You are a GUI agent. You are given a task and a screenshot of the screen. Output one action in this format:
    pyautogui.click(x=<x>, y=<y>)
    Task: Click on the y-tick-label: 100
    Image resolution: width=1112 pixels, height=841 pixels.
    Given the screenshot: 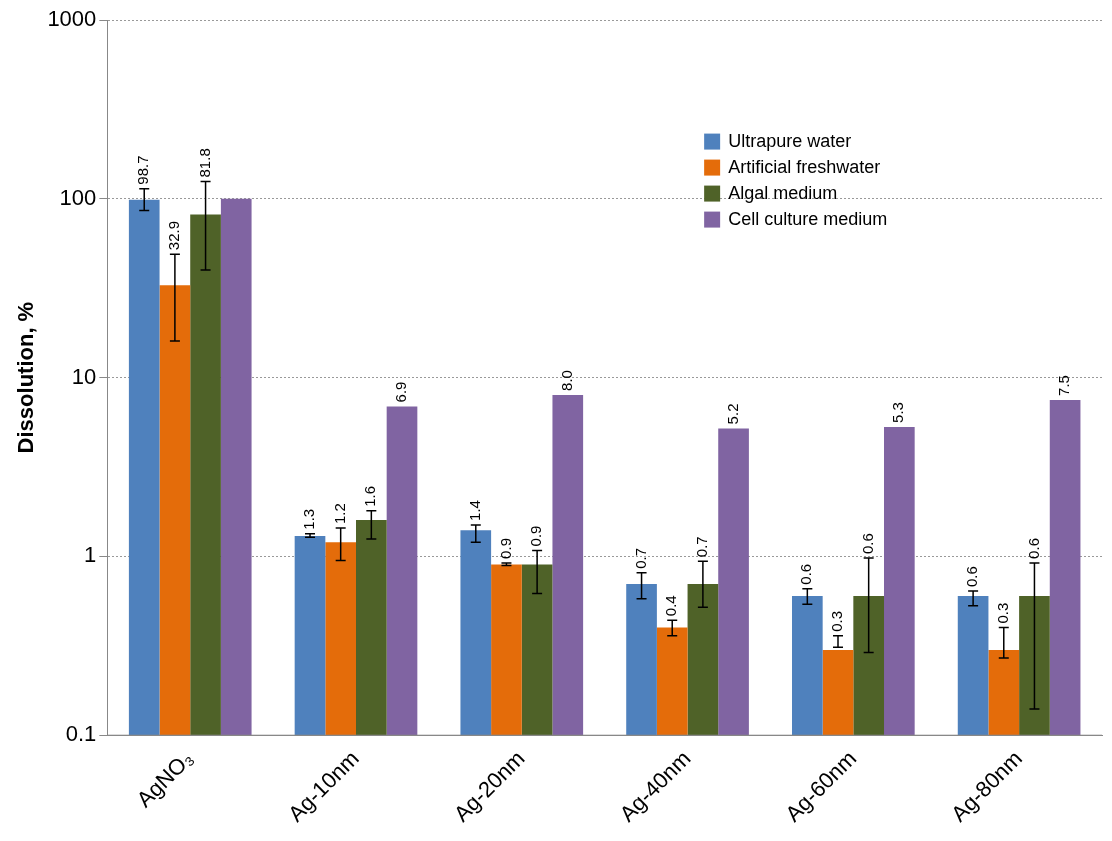 What is the action you would take?
    pyautogui.click(x=78, y=197)
    